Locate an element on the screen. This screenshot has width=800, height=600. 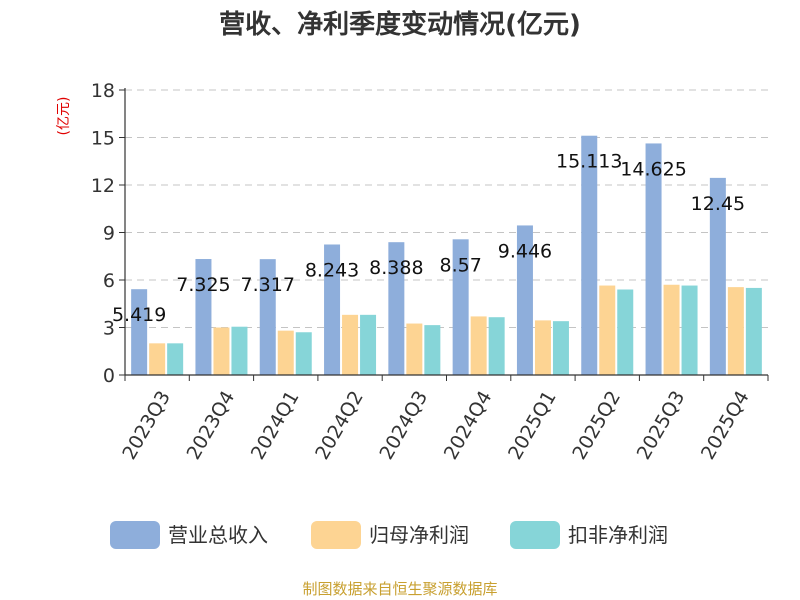
y-axis-label: (亿元) is located at coordinates (64, 116).